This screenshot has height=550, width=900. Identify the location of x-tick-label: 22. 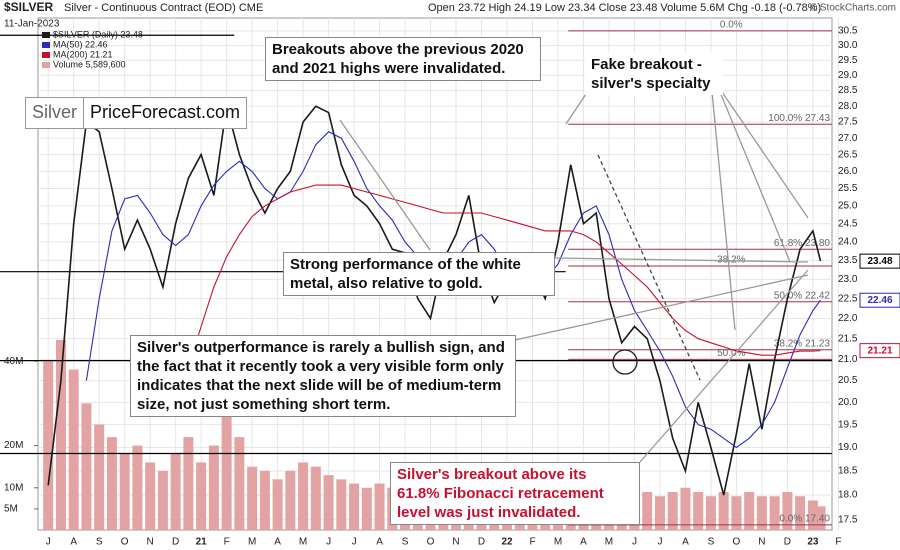
(507, 542).